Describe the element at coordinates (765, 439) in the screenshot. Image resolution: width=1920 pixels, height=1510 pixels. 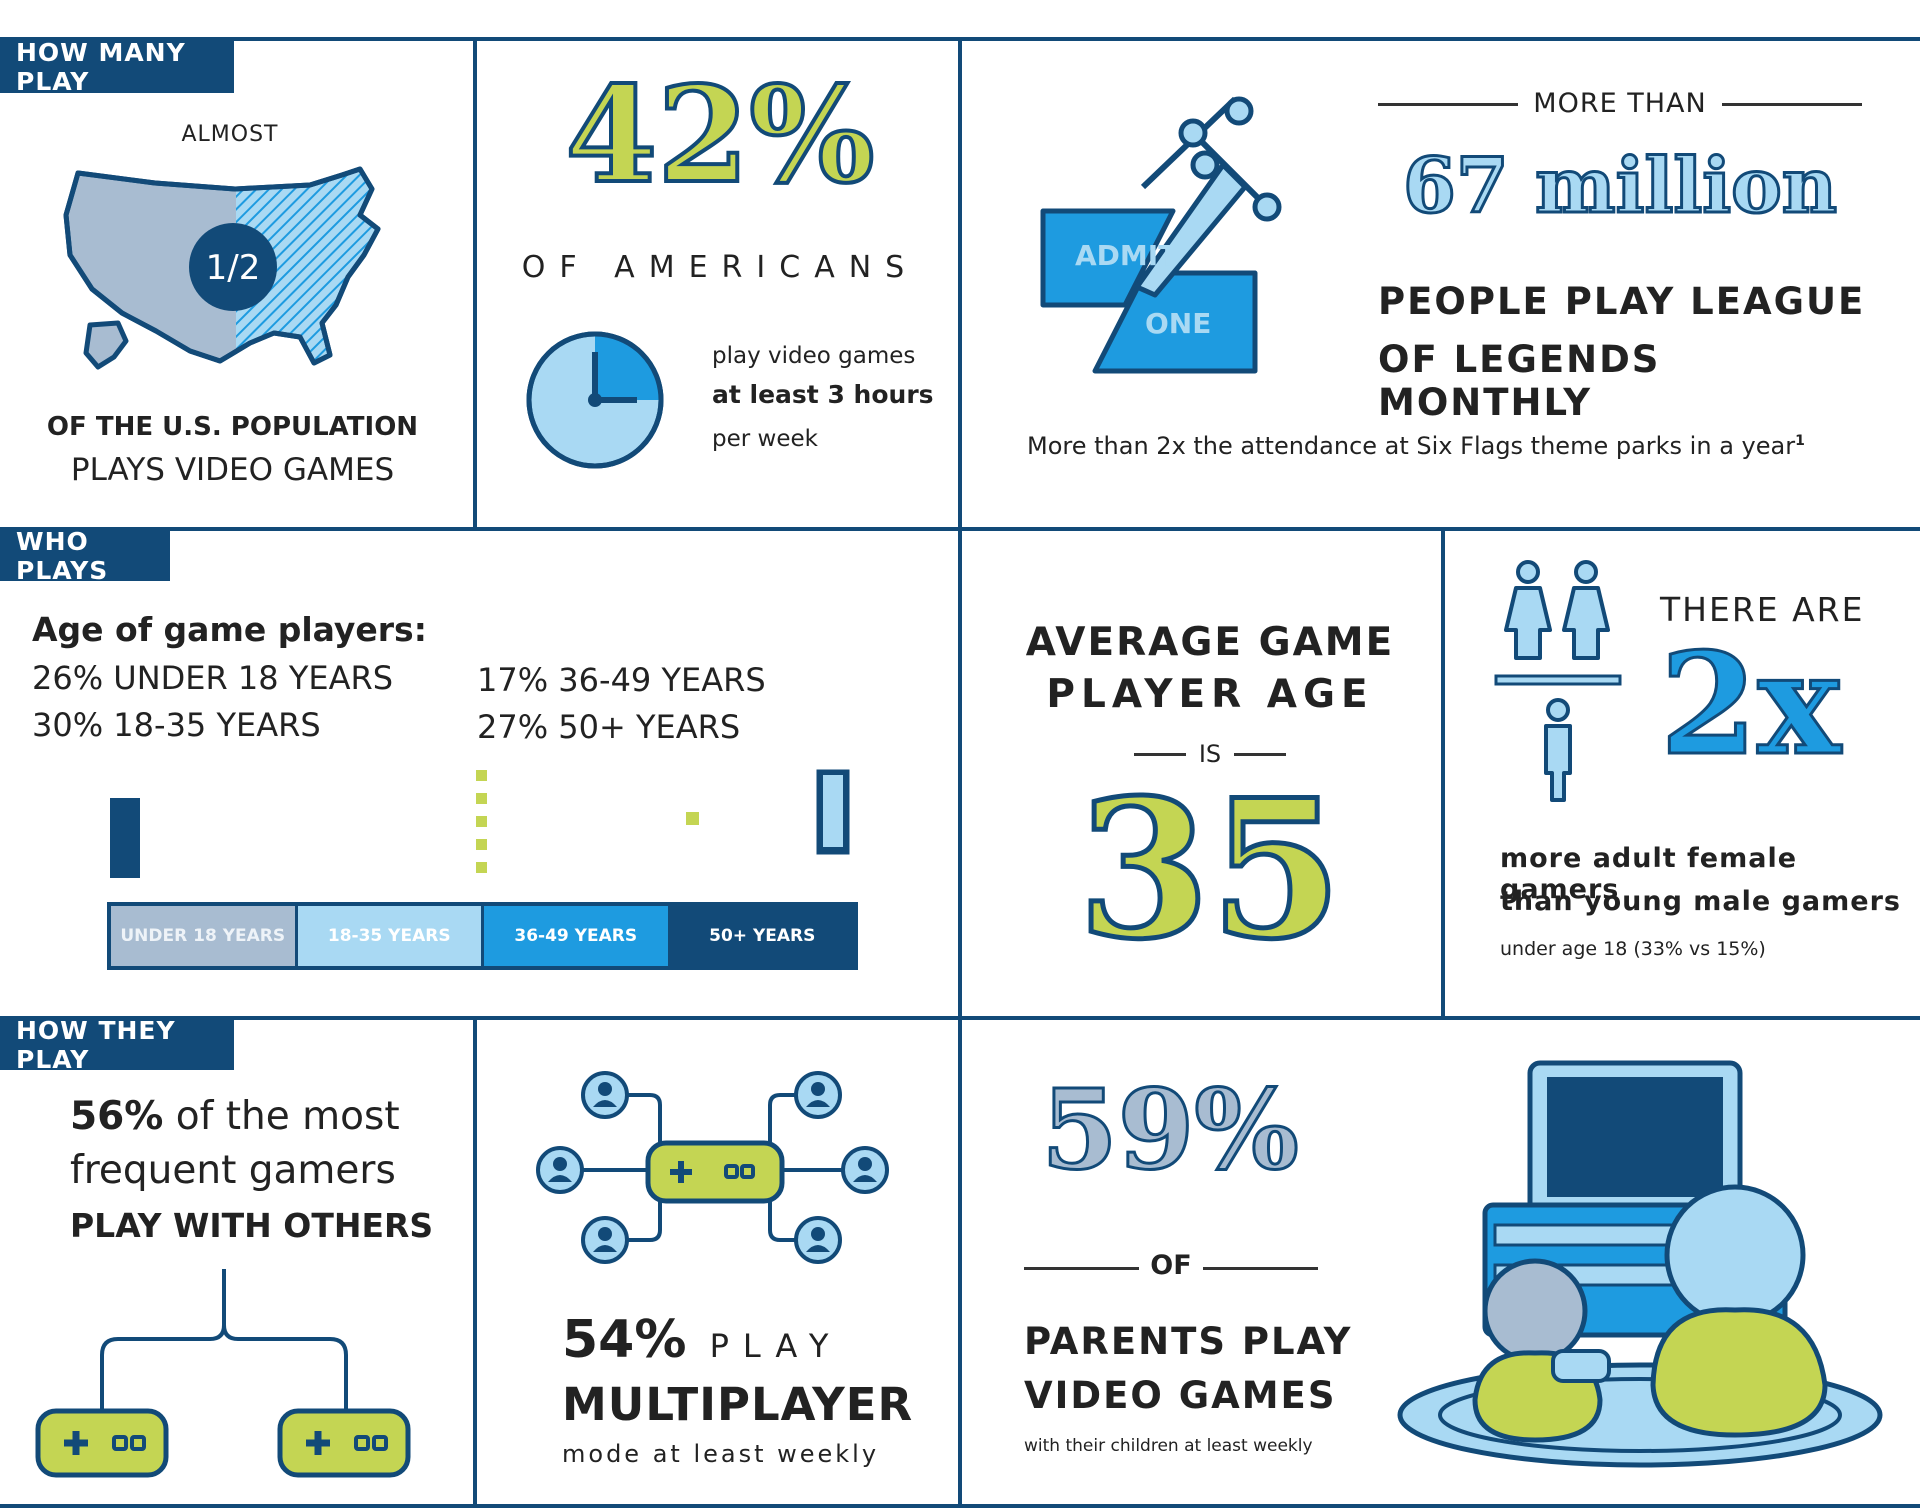
I see `hours-line3: per week` at that location.